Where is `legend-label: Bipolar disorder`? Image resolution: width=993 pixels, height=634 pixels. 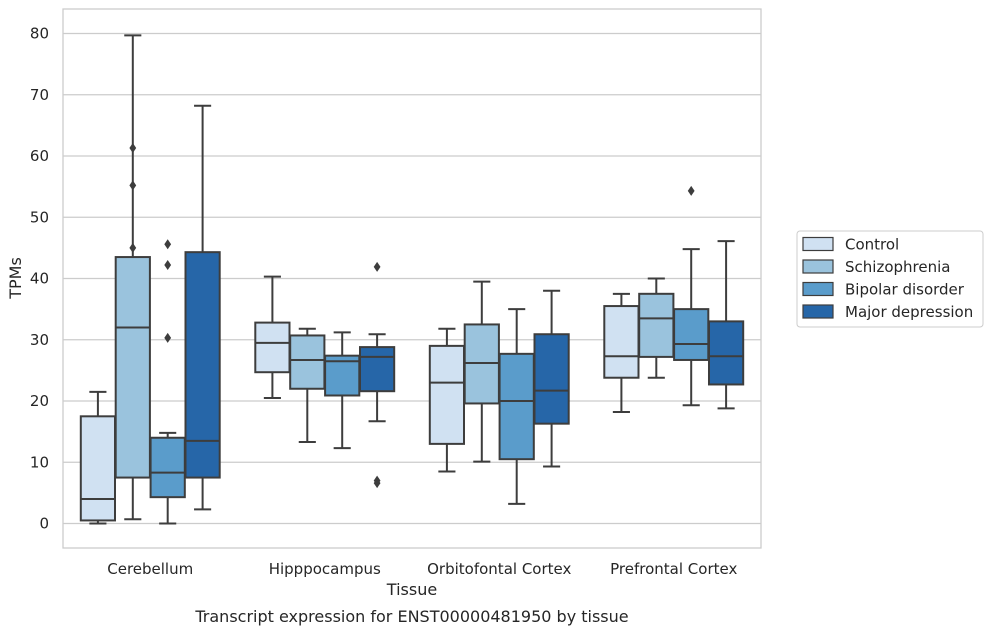 legend-label: Bipolar disorder is located at coordinates (905, 290).